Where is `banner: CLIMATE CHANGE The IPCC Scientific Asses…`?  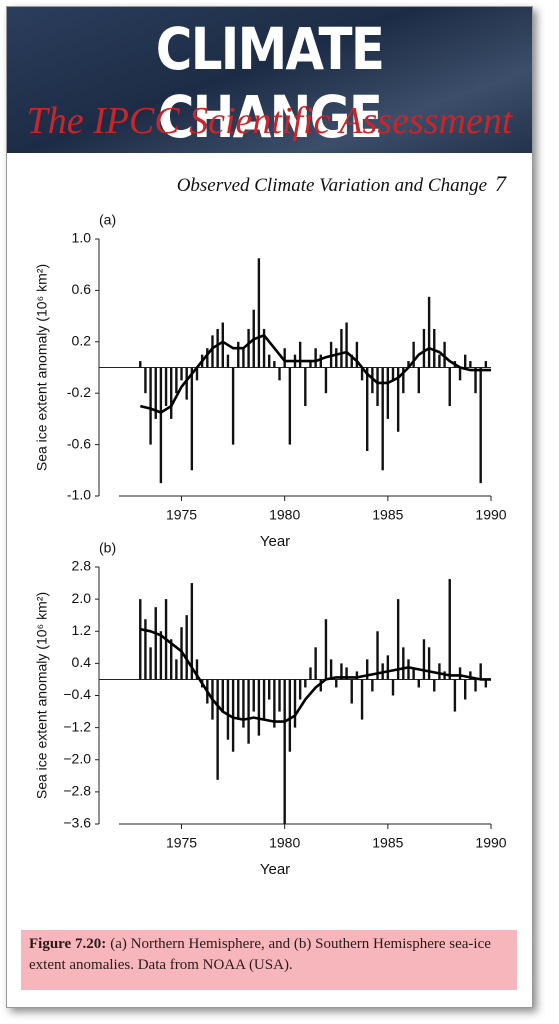
banner: CLIMATE CHANGE The IPCC Scientific Asses… is located at coordinates (269, 80).